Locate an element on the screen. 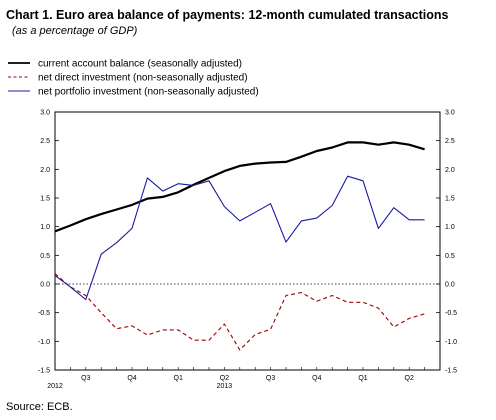 The image size is (496, 420). y-tick-label-left: 1.5 is located at coordinates (45, 199).